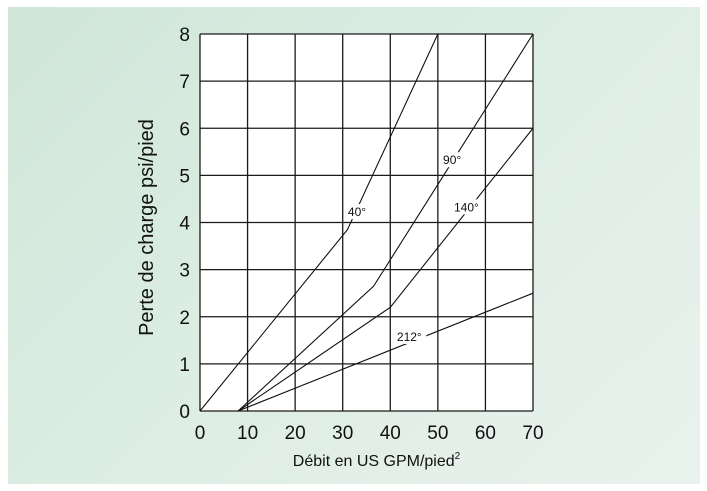 The width and height of the screenshot is (707, 491). What do you see at coordinates (413, 248) in the screenshot?
I see `curve-labels: 40° 90° 140° 212°` at bounding box center [413, 248].